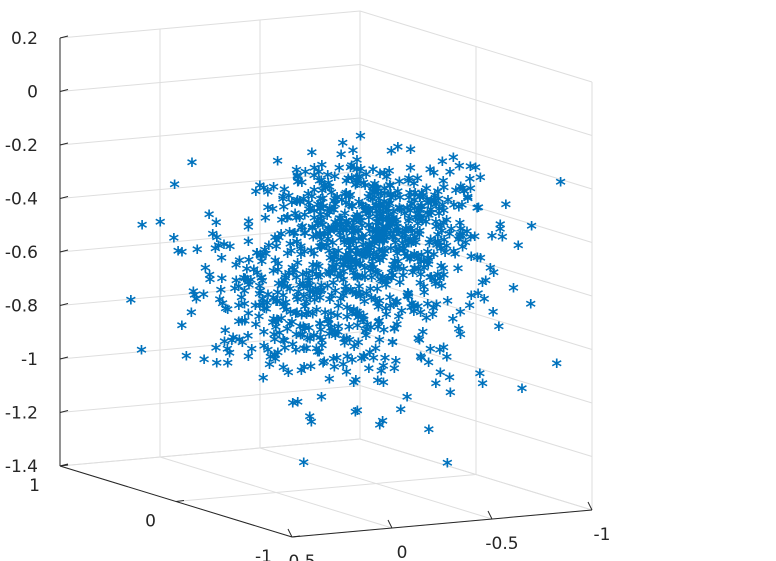 The width and height of the screenshot is (776, 561). I want to click on z-tick-mark, so click(64, 251).